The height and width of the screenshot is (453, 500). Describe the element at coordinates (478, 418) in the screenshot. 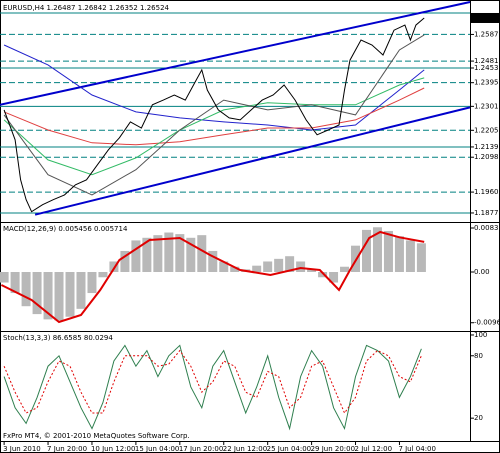

I see `y-tick-label: 20` at that location.